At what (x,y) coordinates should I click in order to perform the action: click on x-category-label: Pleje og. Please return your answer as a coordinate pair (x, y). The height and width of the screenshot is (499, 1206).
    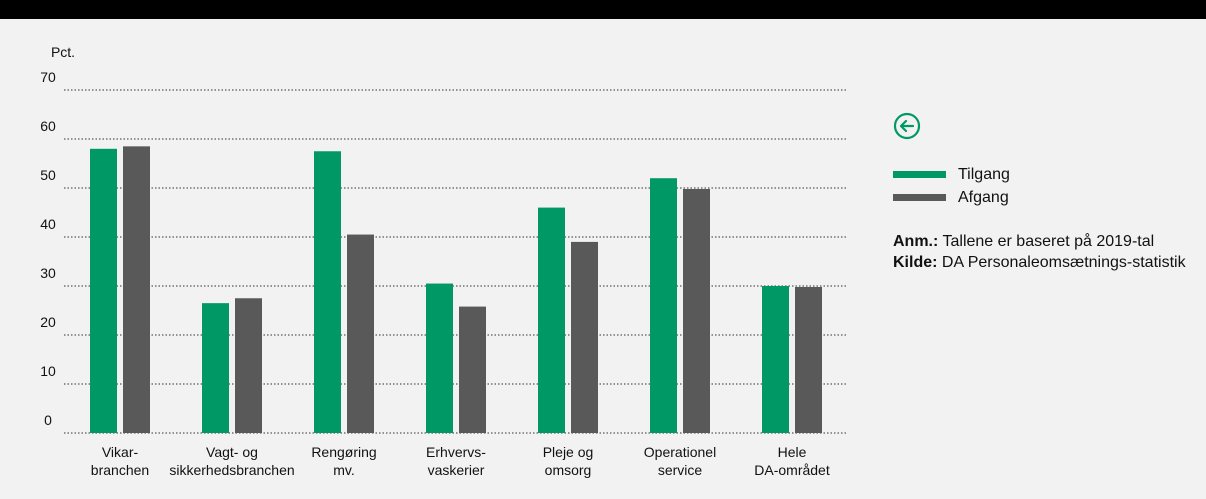
    Looking at the image, I should click on (568, 452).